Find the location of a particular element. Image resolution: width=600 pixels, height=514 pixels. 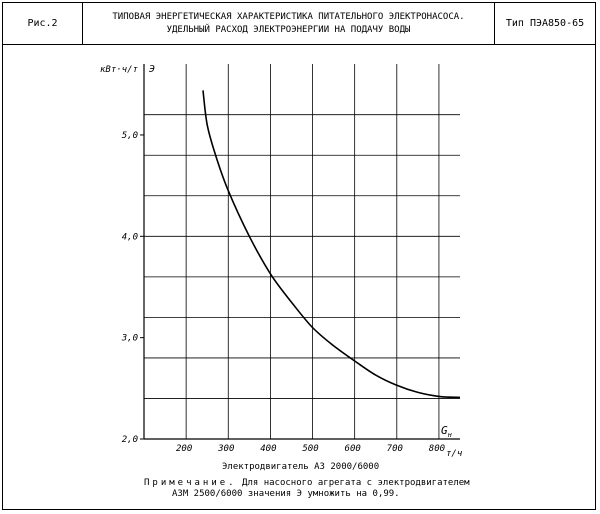

y-tick-label: 2,0 is located at coordinates (130, 440).